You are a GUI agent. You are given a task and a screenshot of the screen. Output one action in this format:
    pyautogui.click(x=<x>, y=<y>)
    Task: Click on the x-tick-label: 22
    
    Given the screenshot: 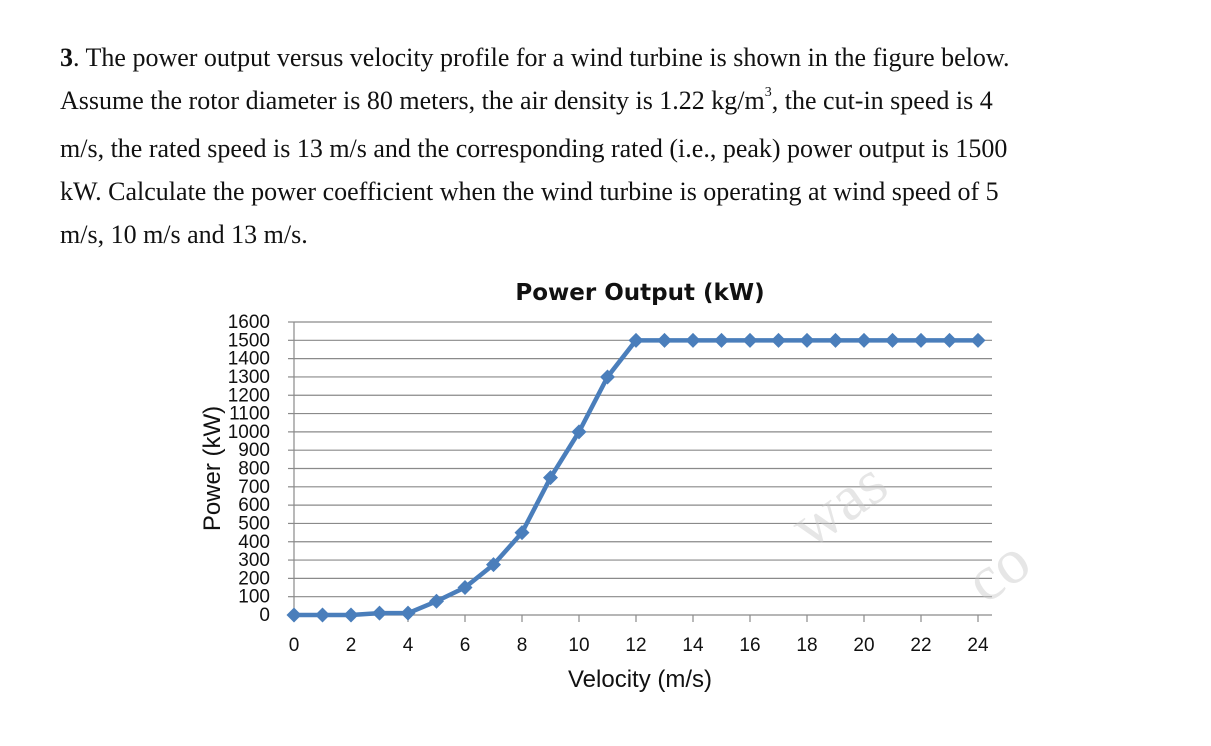 What is the action you would take?
    pyautogui.click(x=920, y=645)
    